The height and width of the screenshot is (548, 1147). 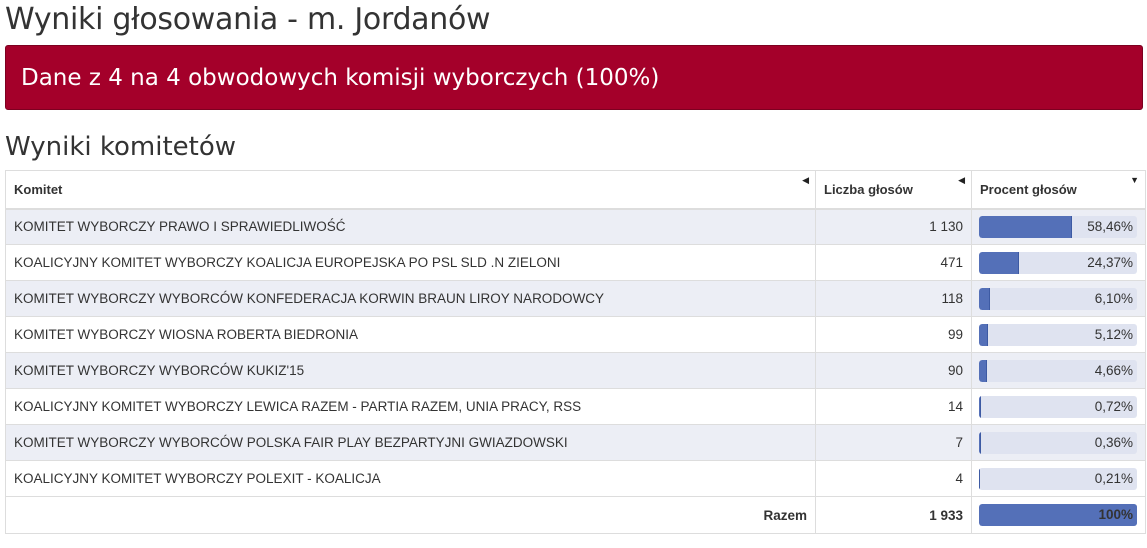 I want to click on percent-label: 5,12%, so click(x=1113, y=334).